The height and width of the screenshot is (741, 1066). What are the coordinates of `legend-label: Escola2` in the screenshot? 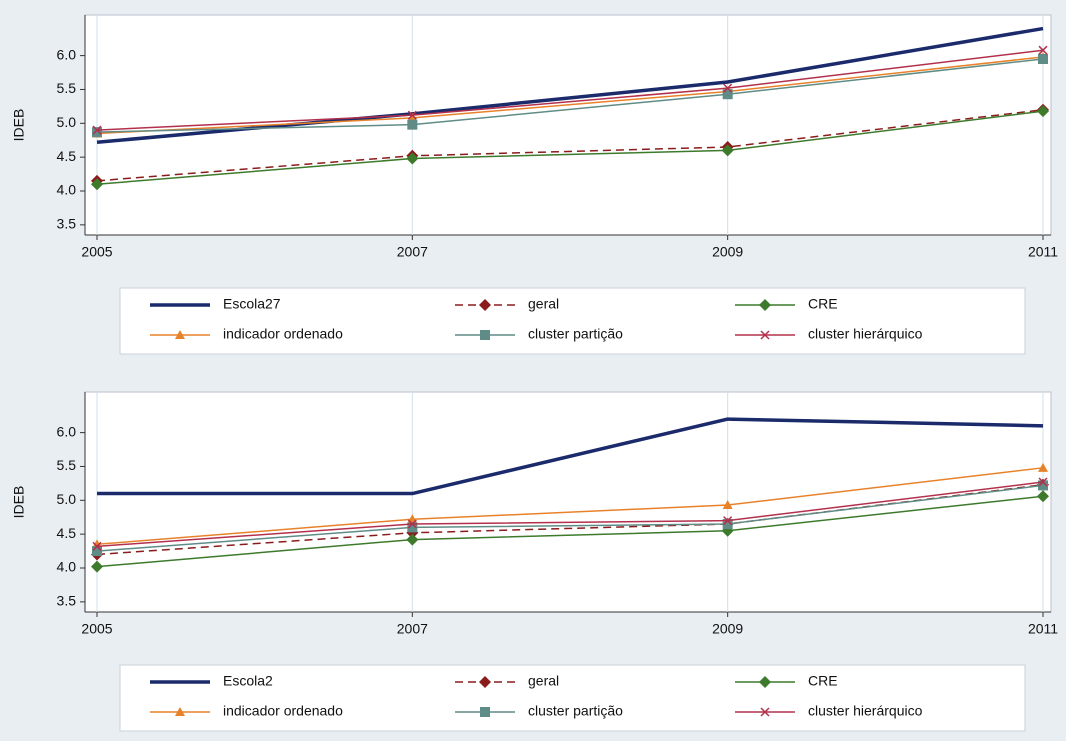 It's located at (248, 681).